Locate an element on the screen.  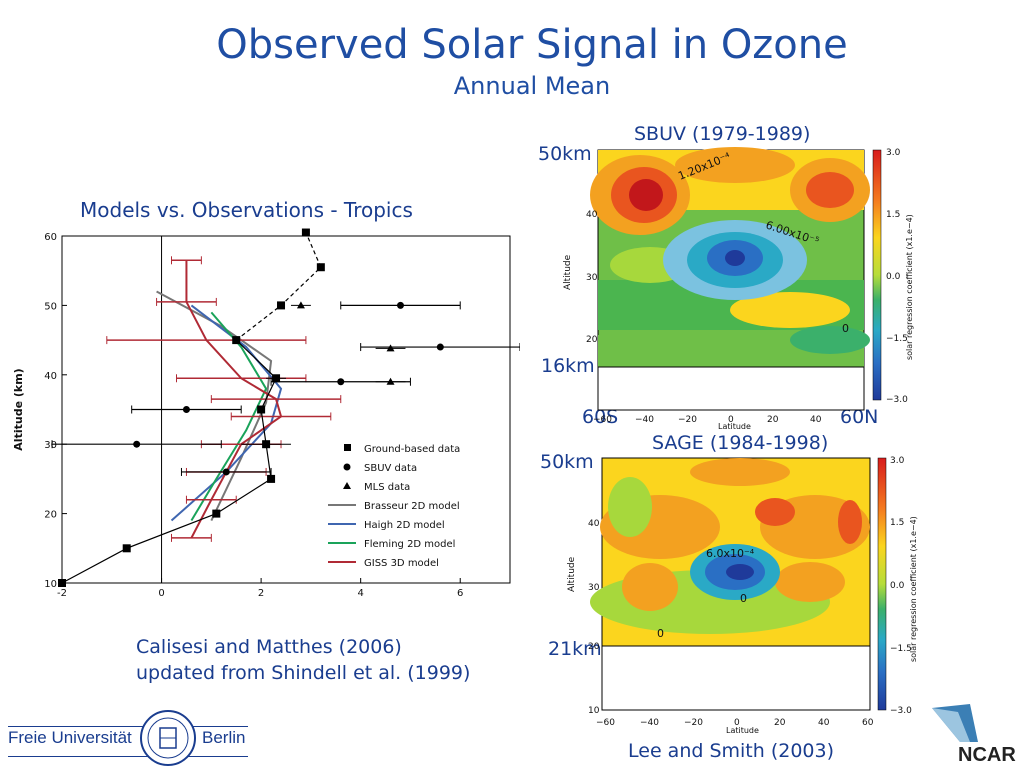
x-tick-label: -2 is located at coordinates (62, 593).